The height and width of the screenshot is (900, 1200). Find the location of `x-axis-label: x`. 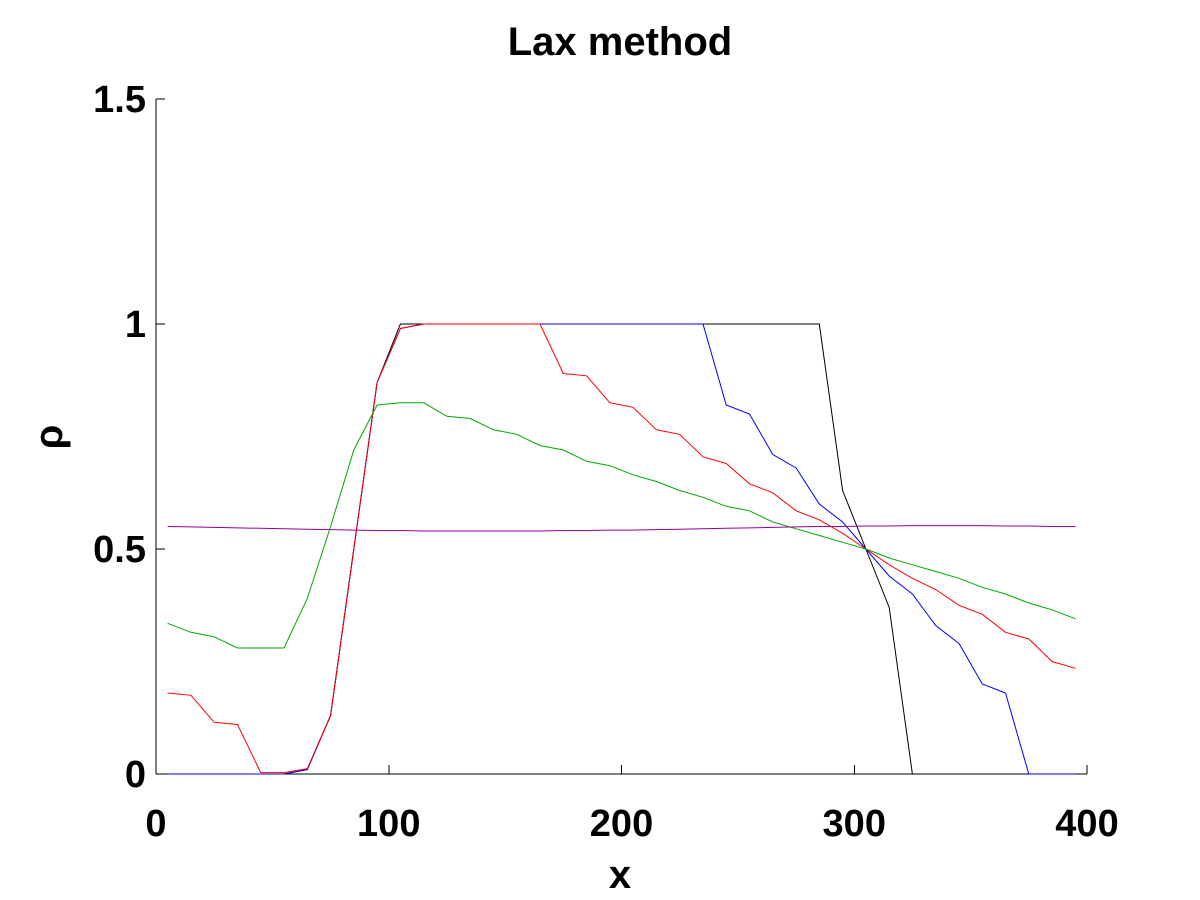

x-axis-label: x is located at coordinates (620, 875).